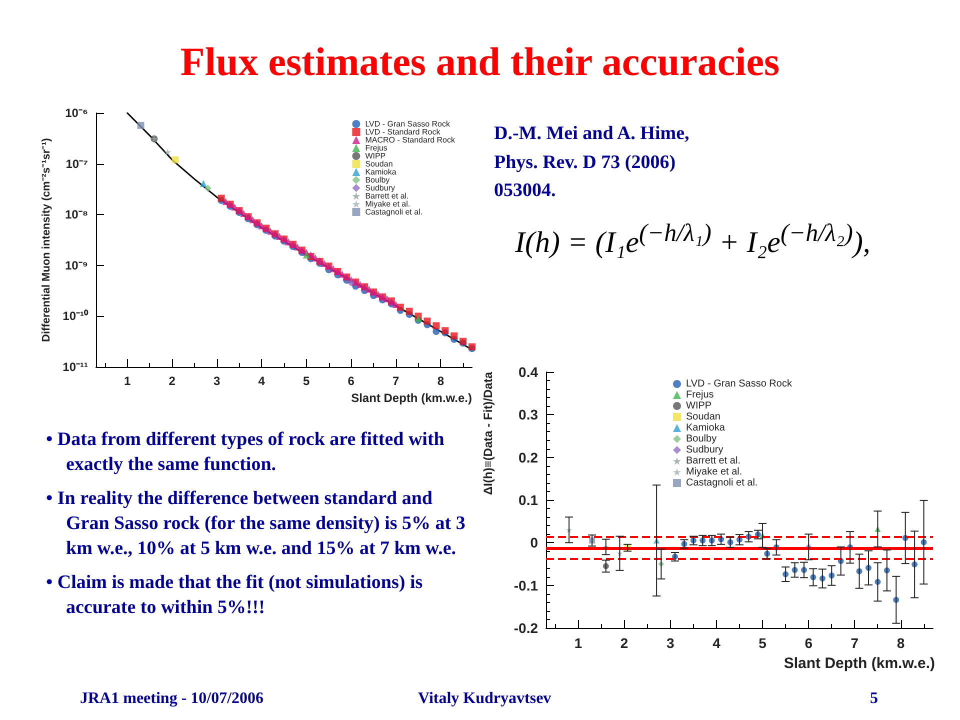 The height and width of the screenshot is (720, 960). What do you see at coordinates (75, 367) in the screenshot?
I see `y-tick-label: 10⁻¹¹` at bounding box center [75, 367].